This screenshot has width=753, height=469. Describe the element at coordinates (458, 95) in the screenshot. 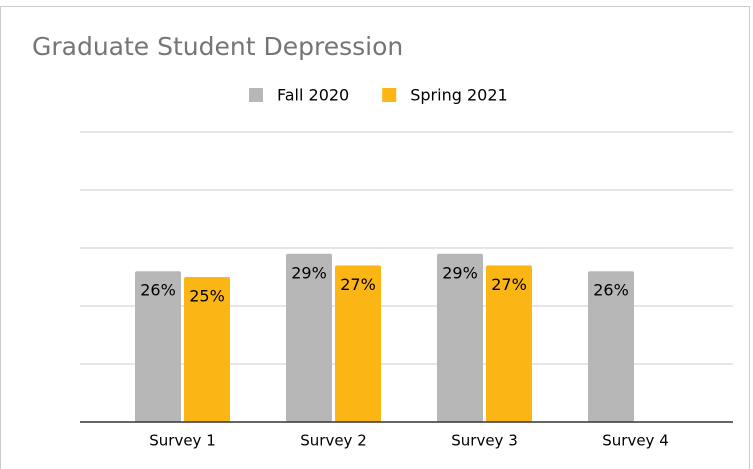

I see `legend-label: Spring 2021` at that location.